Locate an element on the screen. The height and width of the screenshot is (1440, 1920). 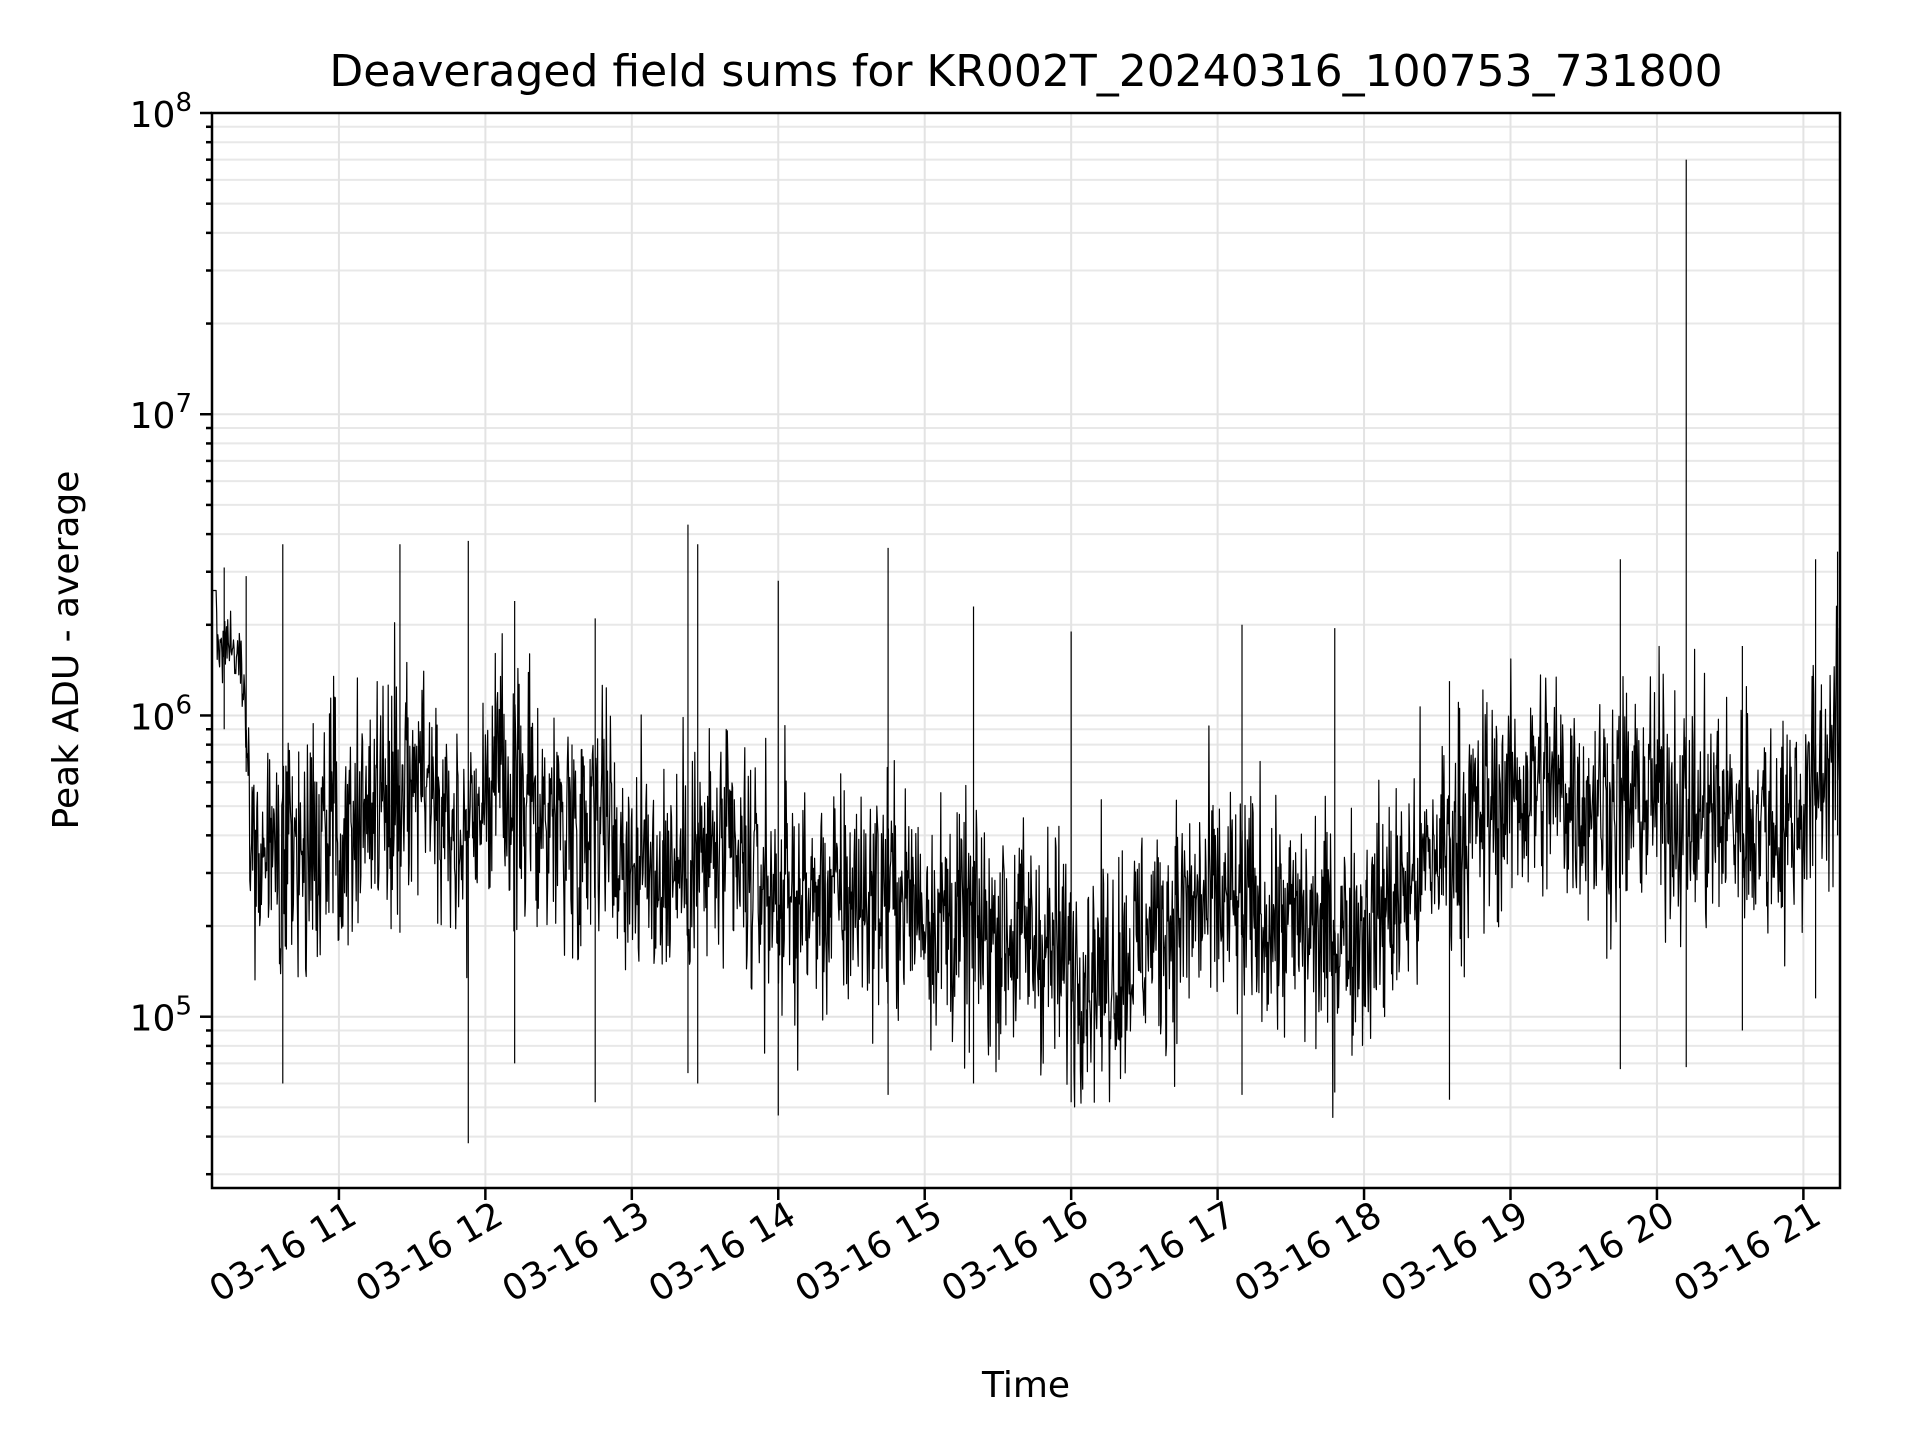
x-tick-label: 03-16 11 is located at coordinates (283, 1252).